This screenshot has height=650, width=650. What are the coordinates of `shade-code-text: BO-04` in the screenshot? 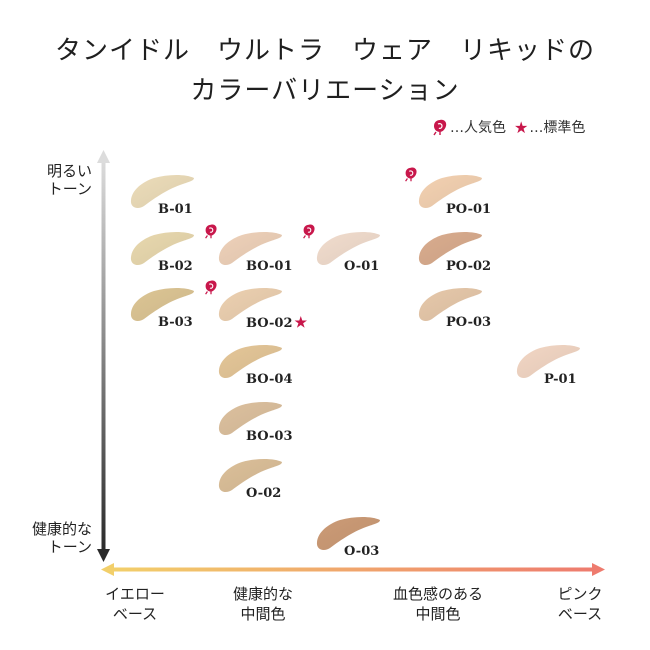 It's located at (269, 379).